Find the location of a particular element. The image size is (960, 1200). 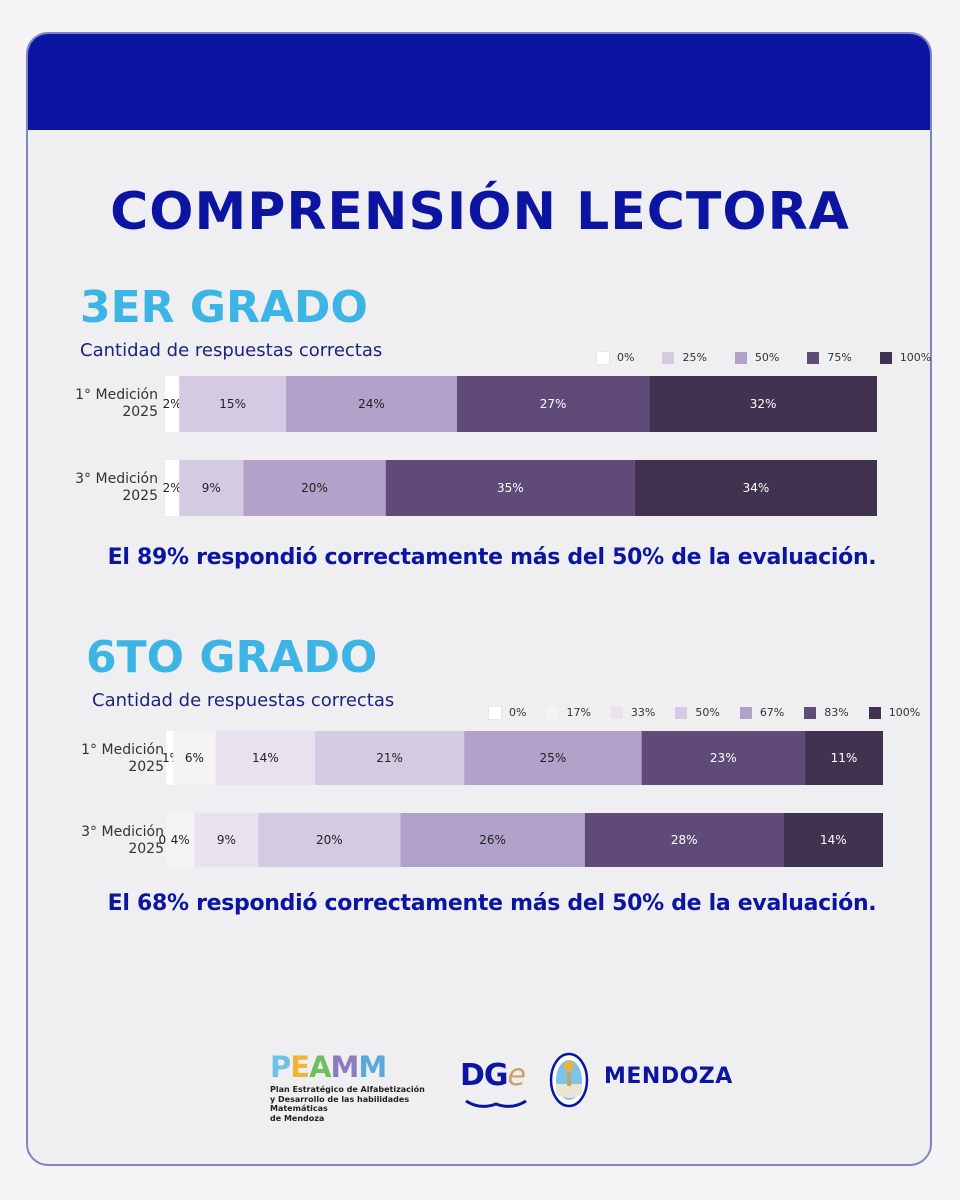

peamm-letter: E is located at coordinates (300, 1067).